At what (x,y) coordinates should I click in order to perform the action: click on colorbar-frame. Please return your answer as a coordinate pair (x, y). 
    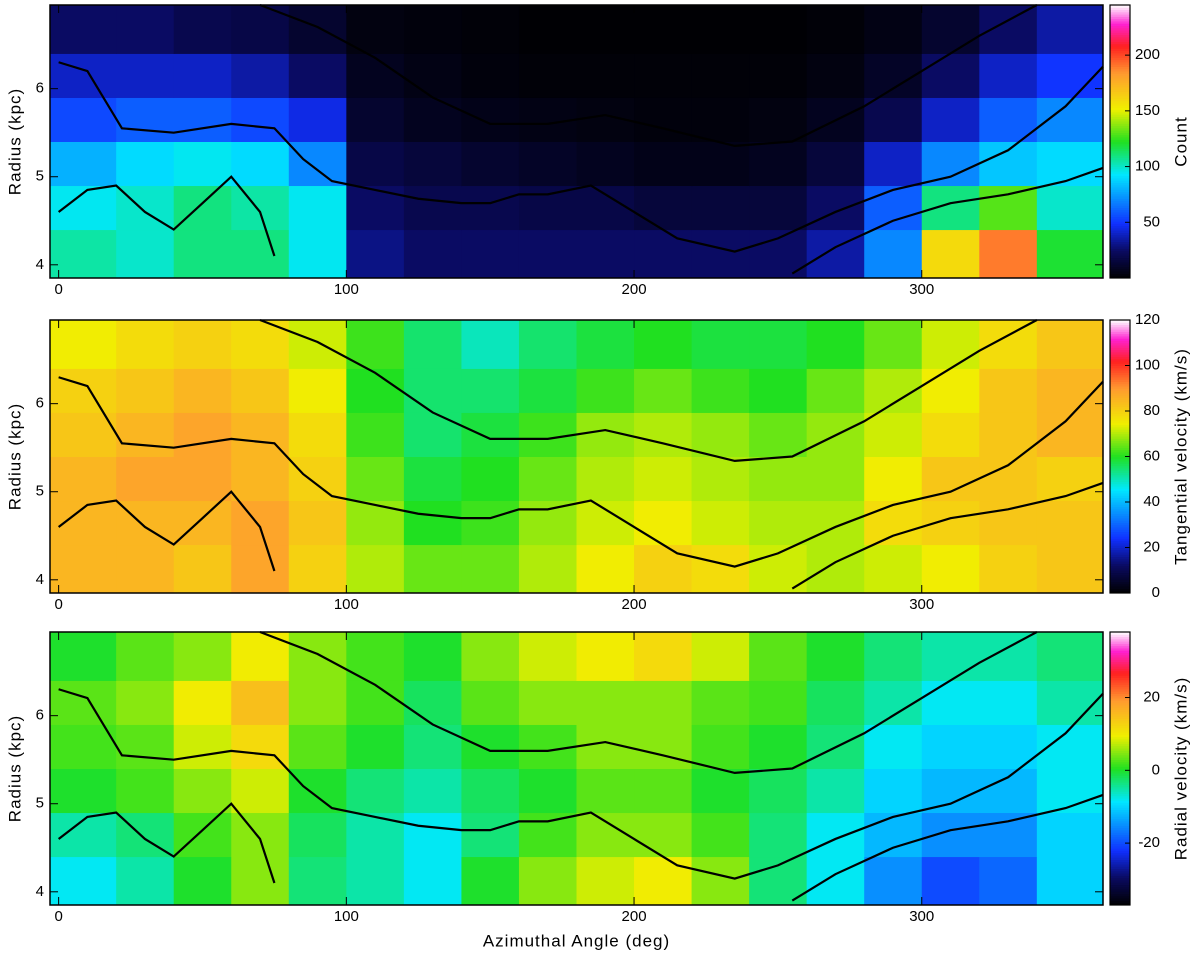
    Looking at the image, I should click on (1120, 141).